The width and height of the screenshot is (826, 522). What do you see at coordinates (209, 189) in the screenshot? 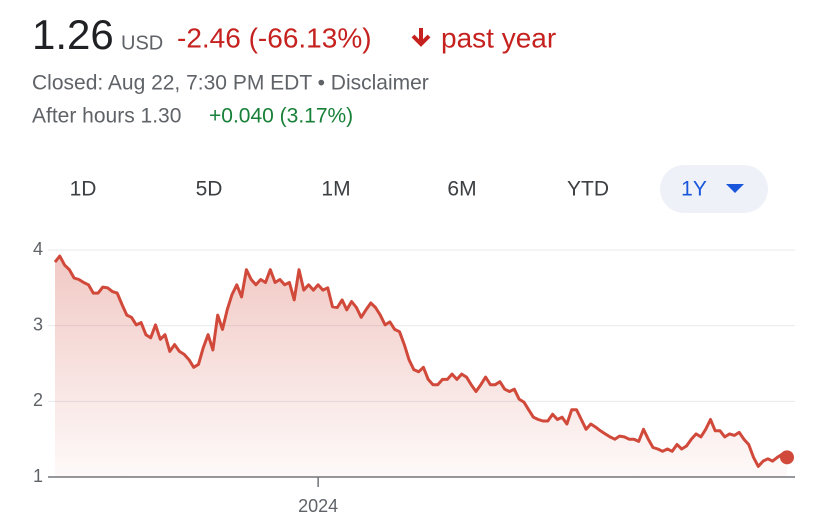
I see `range-tab: 5D` at bounding box center [209, 189].